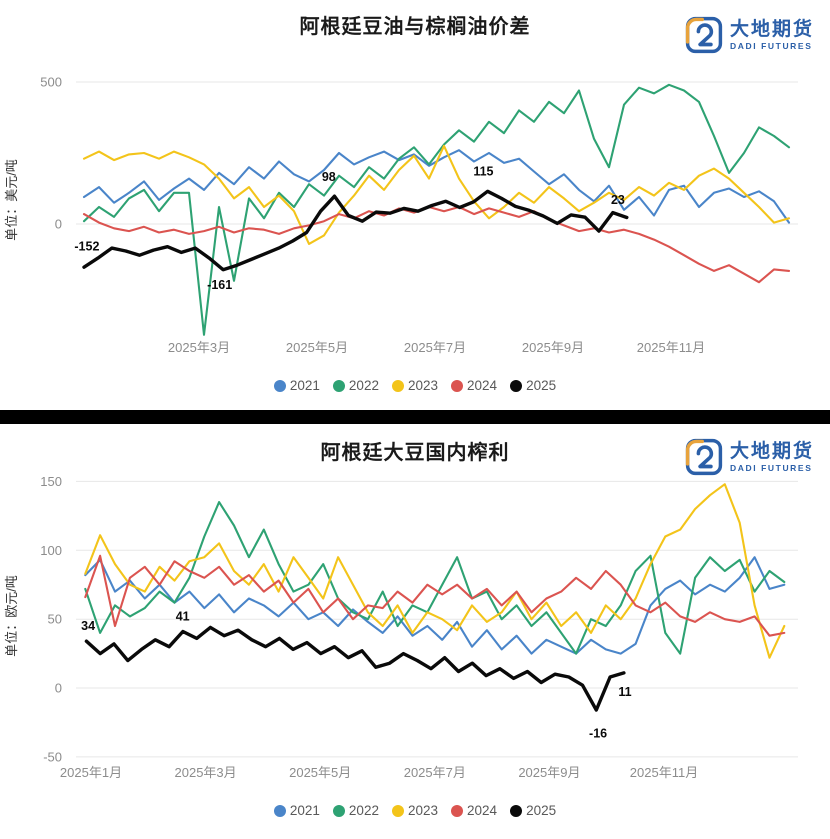 The width and height of the screenshot is (830, 839). What do you see at coordinates (415, 453) in the screenshot?
I see `chart-title-crush-margin: 阿根廷大豆国内榨利` at bounding box center [415, 453].